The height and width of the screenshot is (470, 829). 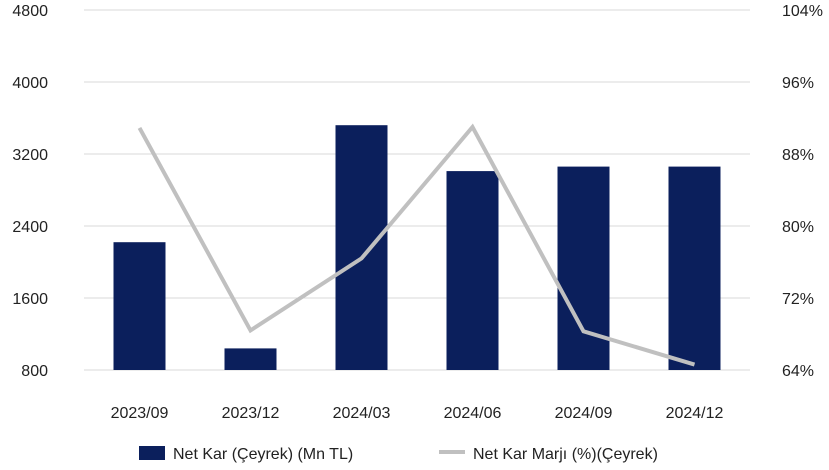 What do you see at coordinates (798, 155) in the screenshot?
I see `right-tick-label-3: 88%` at bounding box center [798, 155].